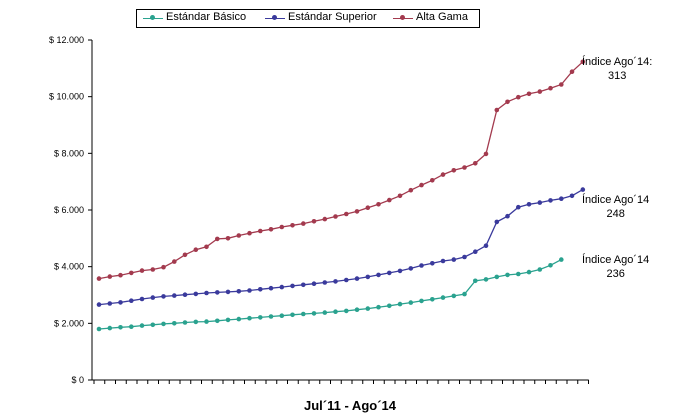  I want to click on y-tick-label: $ 10.000, so click(66, 97).